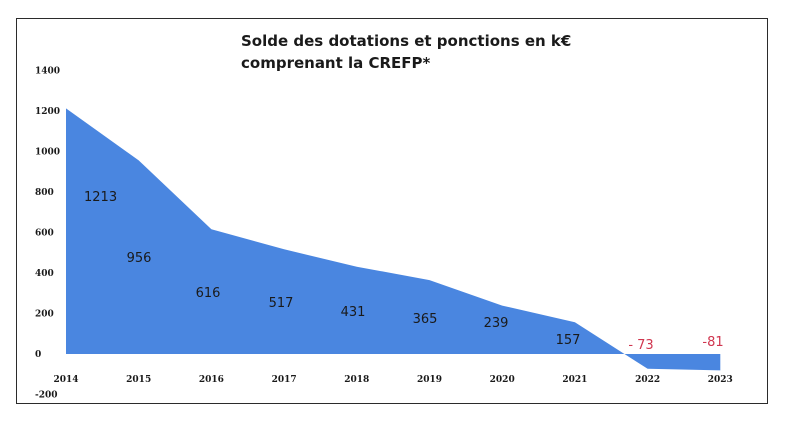  I want to click on data-label-2017: 517, so click(281, 303).